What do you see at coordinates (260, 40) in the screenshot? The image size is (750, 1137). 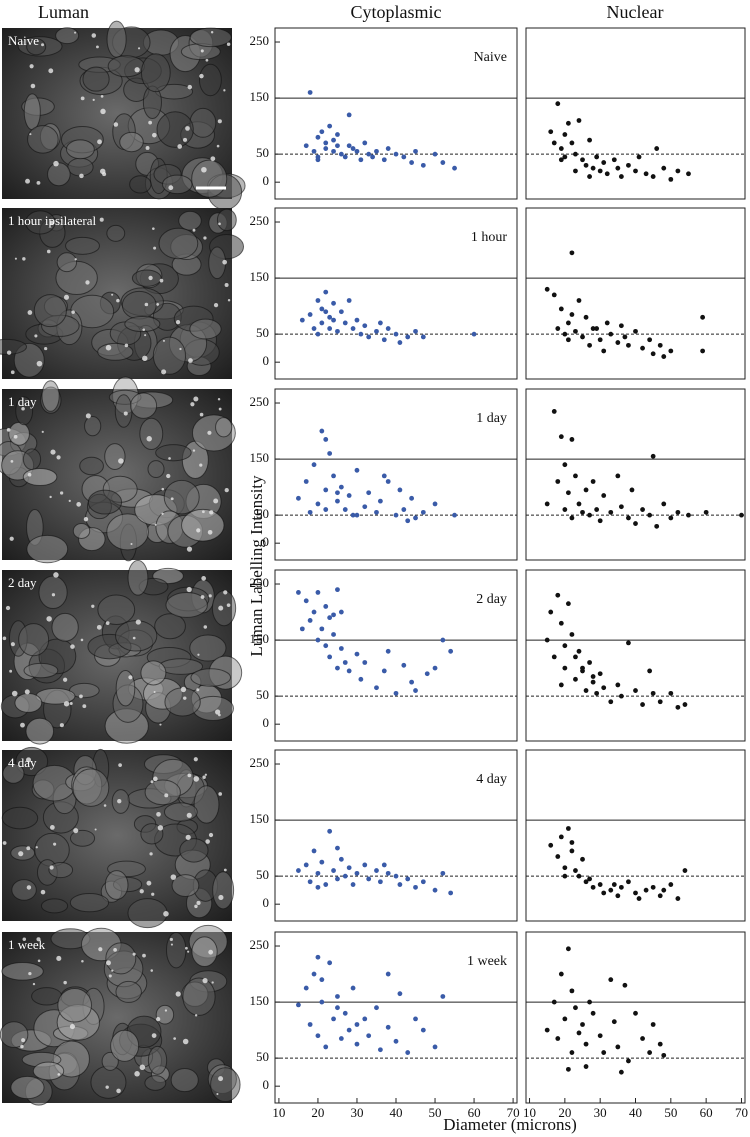 I see `y-tick-label: 250` at bounding box center [260, 40].